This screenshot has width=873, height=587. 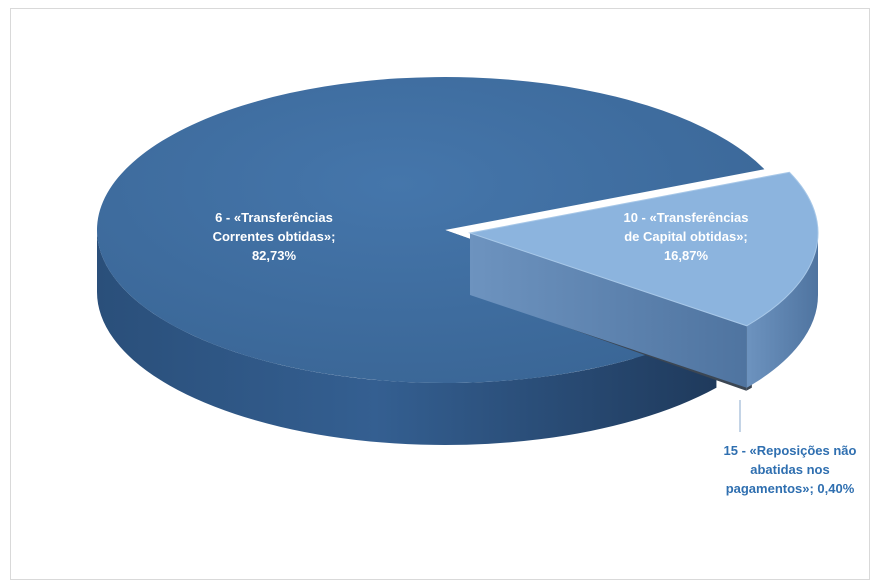 I want to click on slice-cut-wall, so click(x=608, y=310).